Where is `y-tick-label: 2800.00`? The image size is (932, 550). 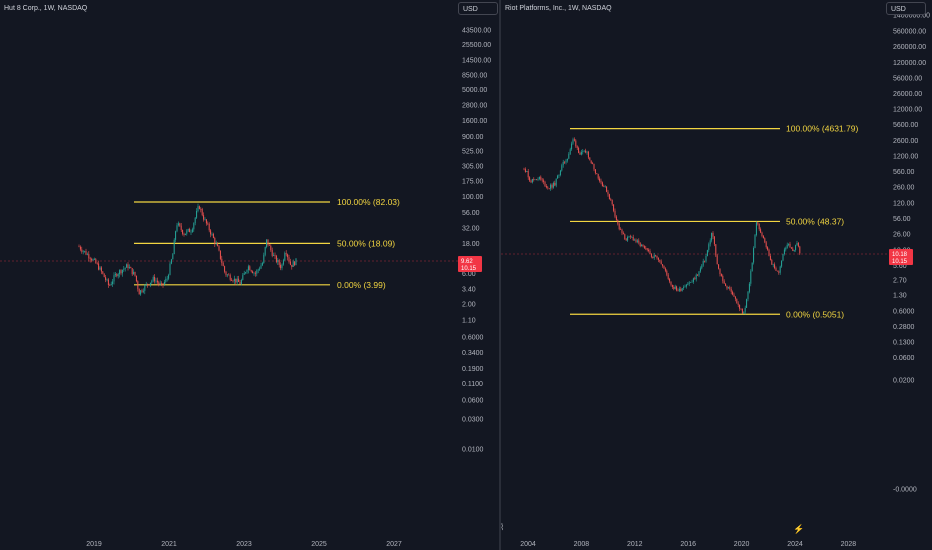
y-tick-label: 2800.00 is located at coordinates (474, 106).